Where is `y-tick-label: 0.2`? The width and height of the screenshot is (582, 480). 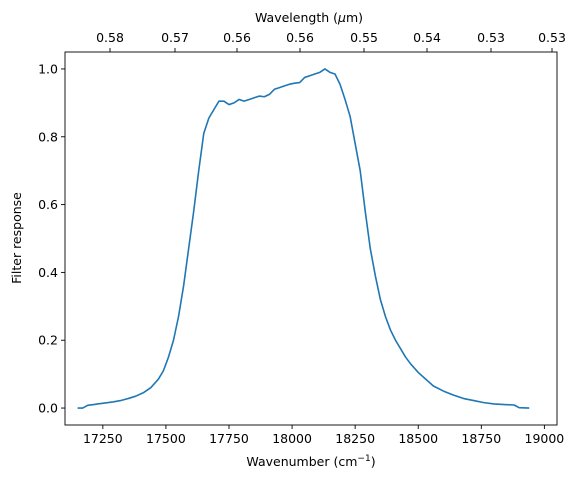 y-tick-label: 0.2 is located at coordinates (48, 340).